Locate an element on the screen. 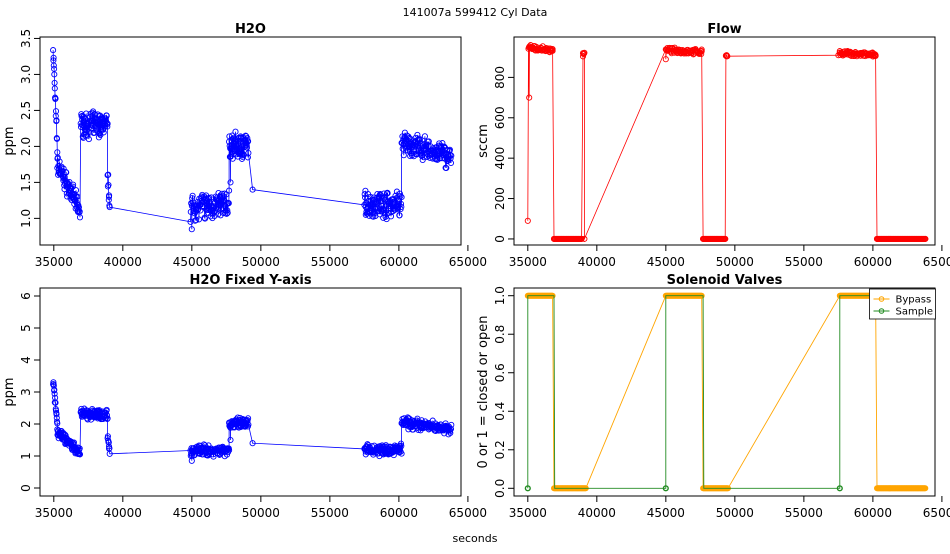 The width and height of the screenshot is (950, 554). panel-title: Flow is located at coordinates (724, 29).